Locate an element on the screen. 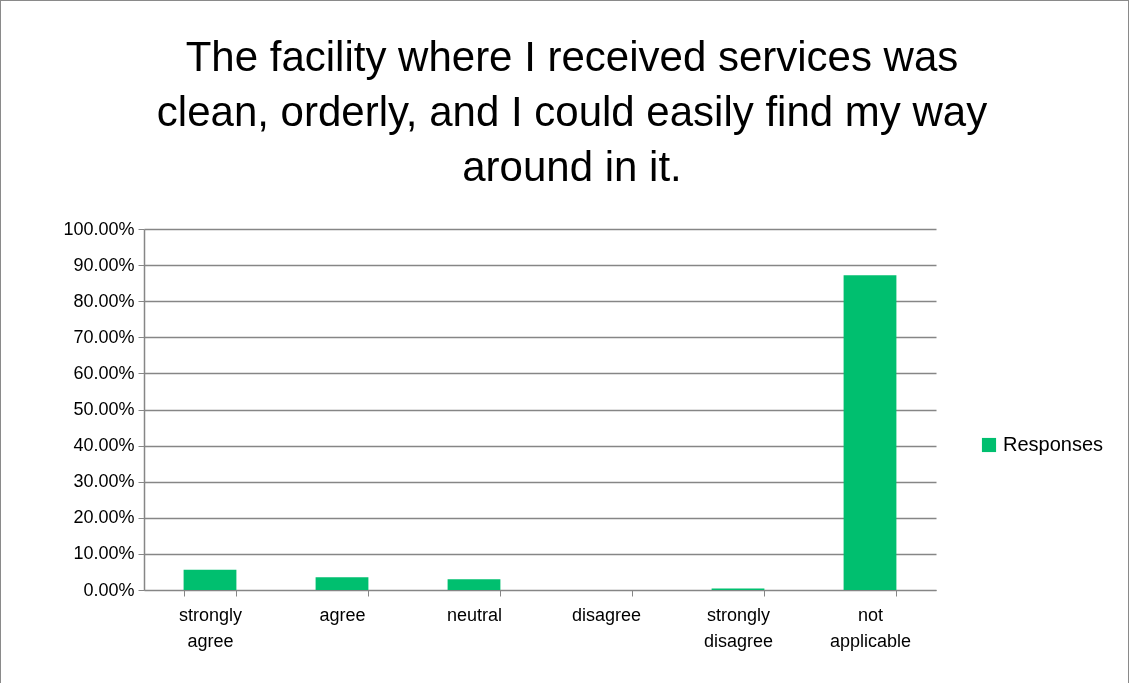 The height and width of the screenshot is (683, 1129). y-tick-label: 90.00% is located at coordinates (104, 264).